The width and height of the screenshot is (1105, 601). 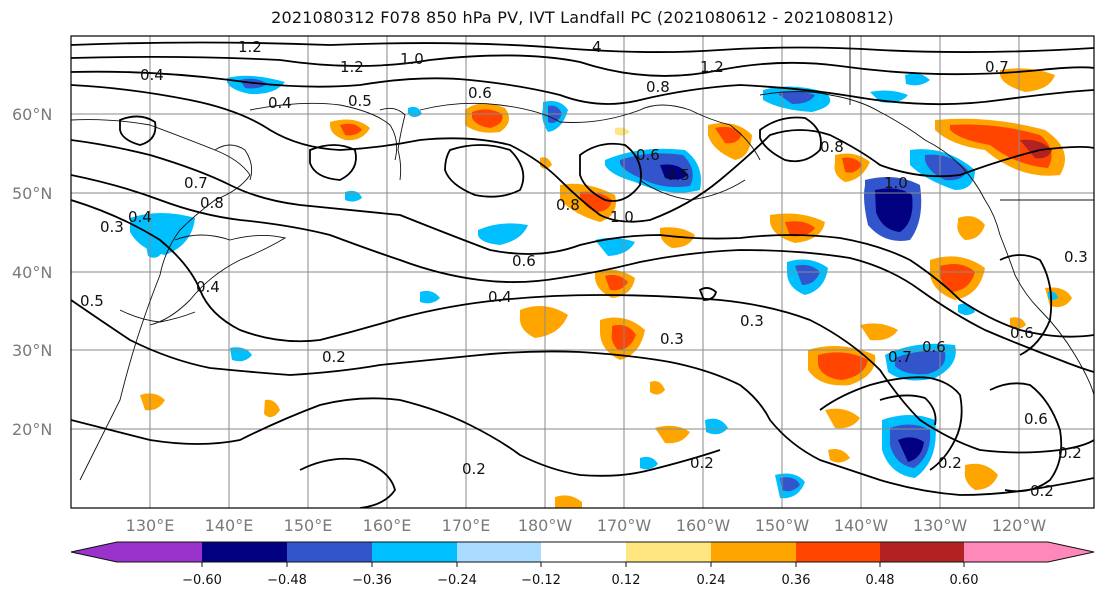 I want to click on lat-label: 60°N, so click(x=32, y=114).